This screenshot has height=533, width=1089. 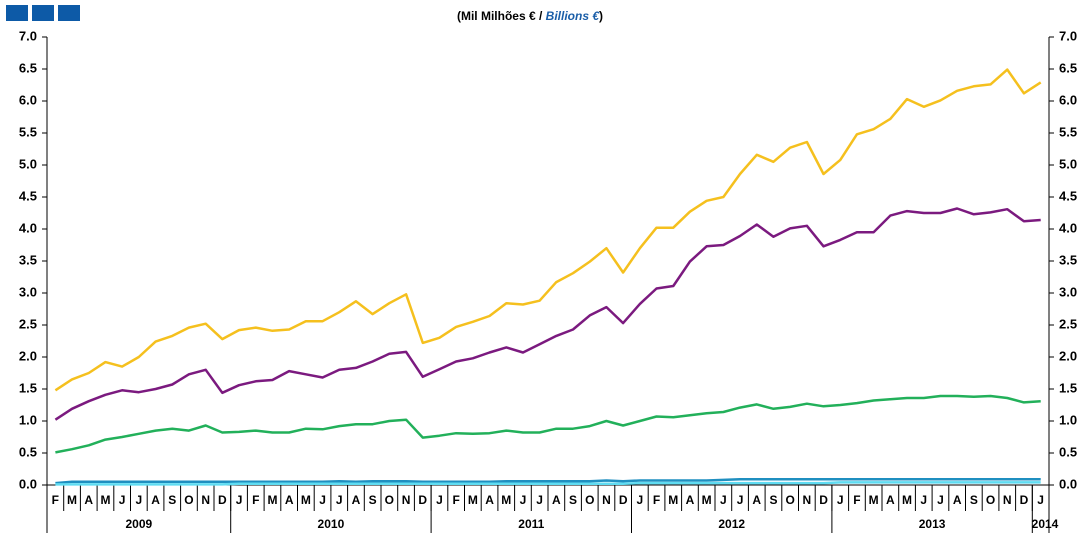 What do you see at coordinates (1068, 163) in the screenshot?
I see `y2-tick-label: 5.0` at bounding box center [1068, 163].